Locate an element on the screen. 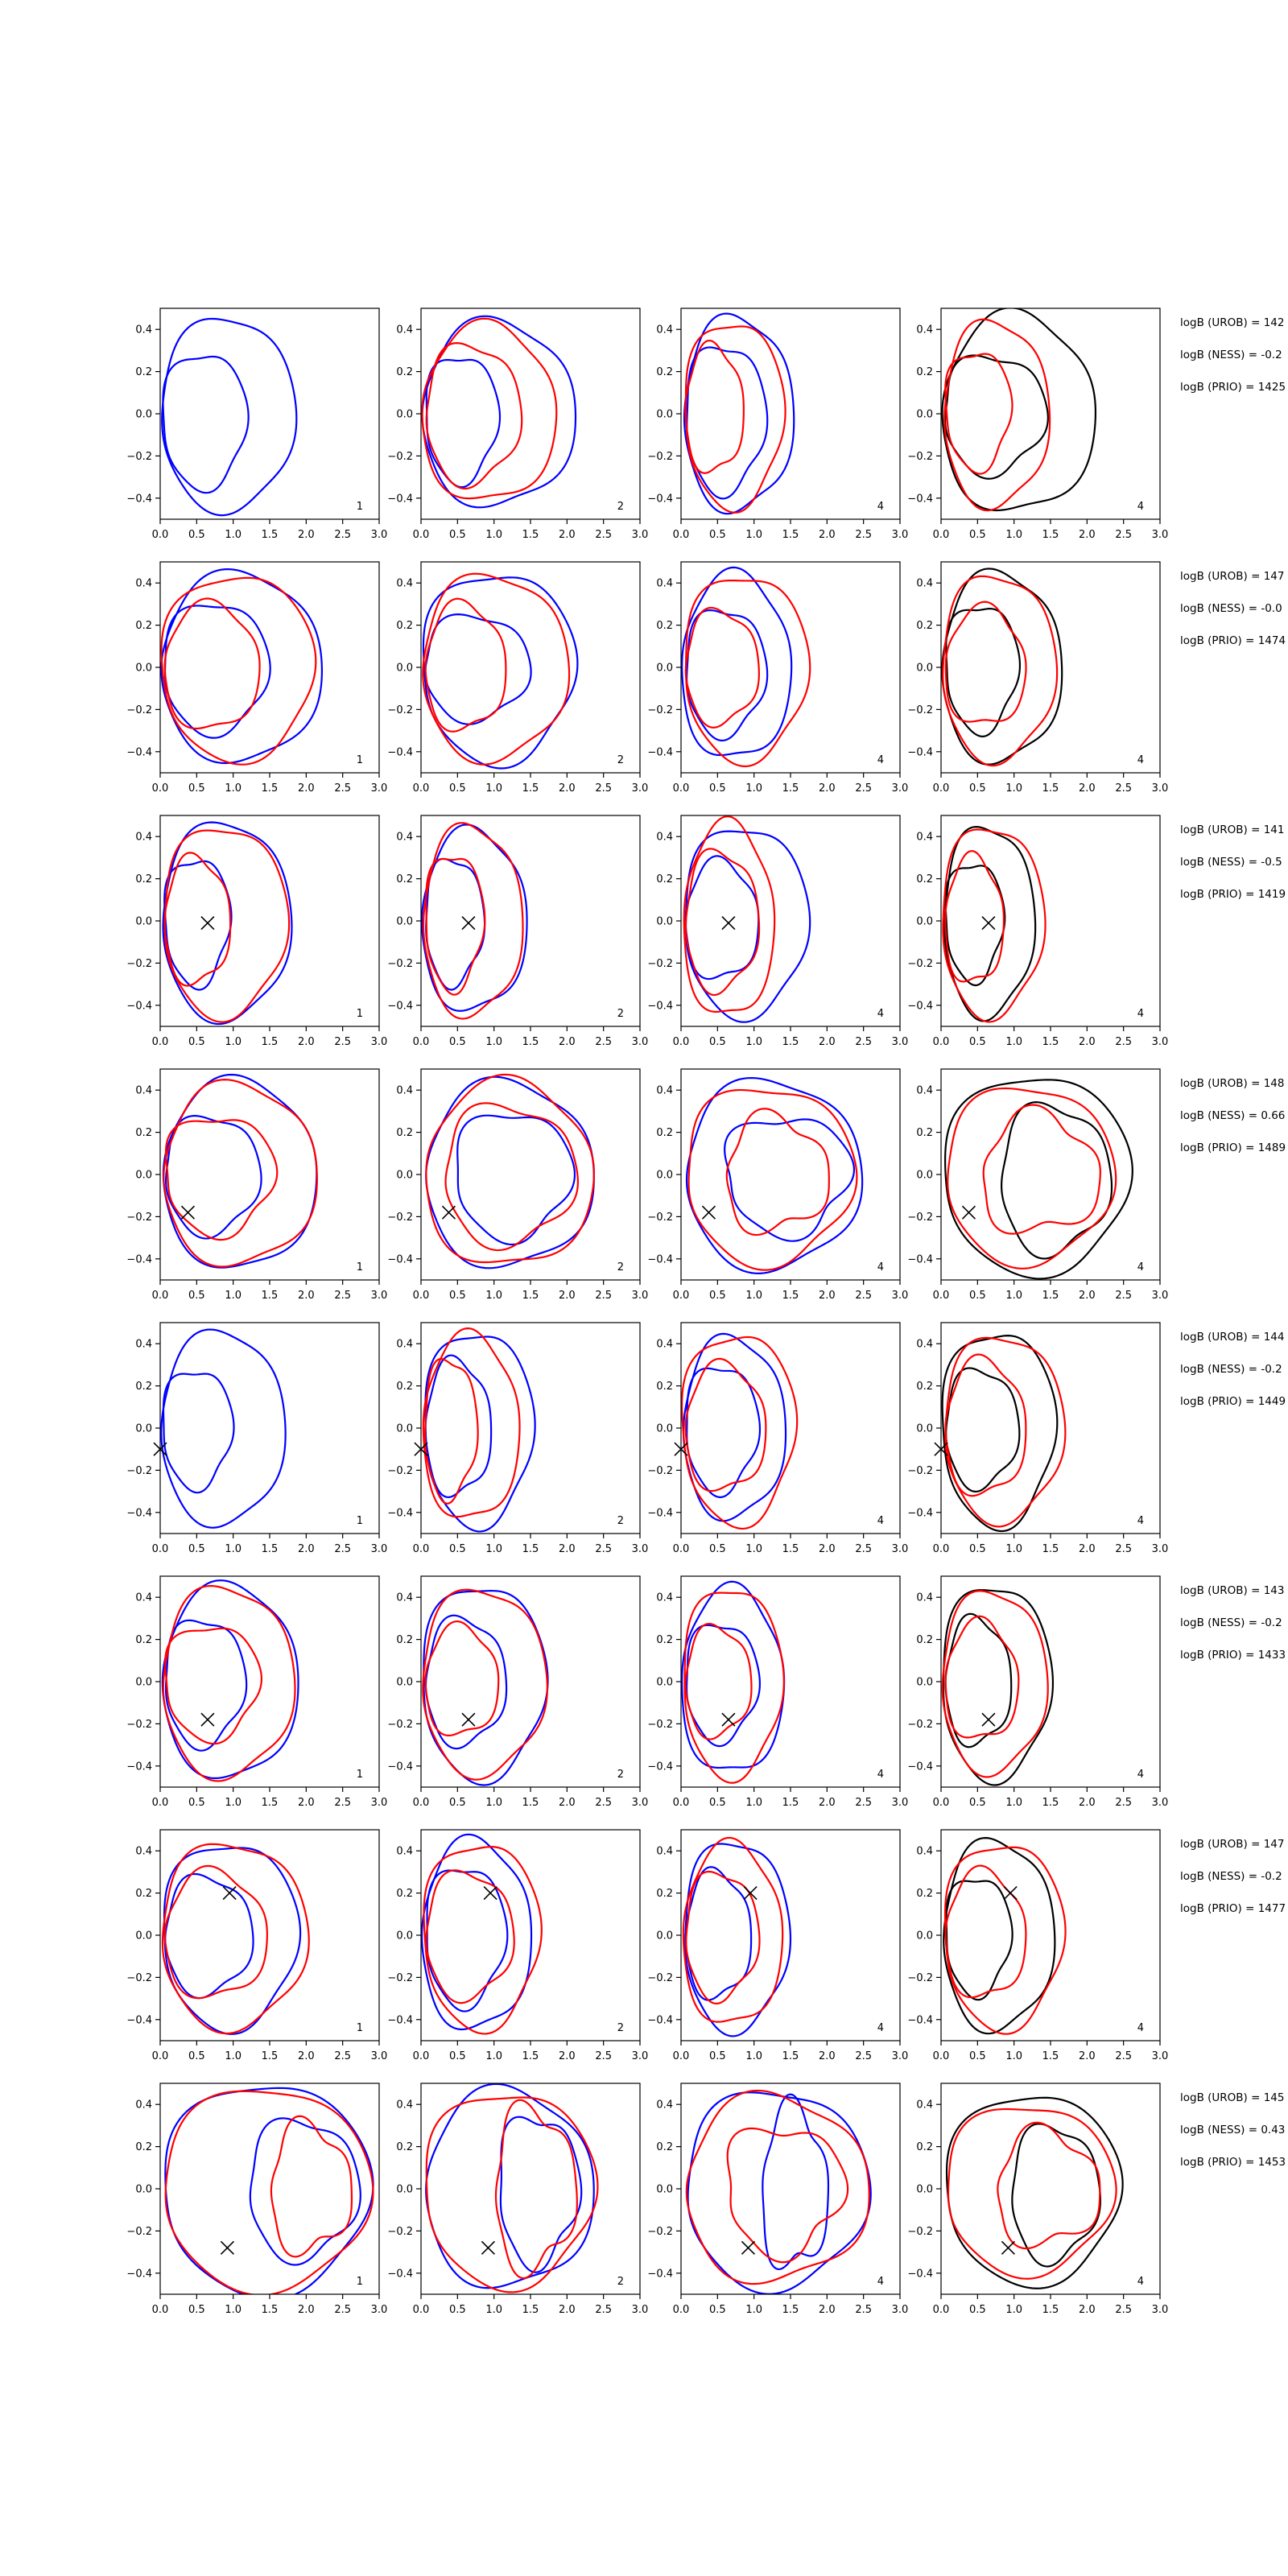 This screenshot has height=2576, width=1288. subplot-r5-c4: 0.0 0.5 1.0 1.5 2.0 2.5 3.0 0.4 0.2 0.0 −0.2 −0.4 4 is located at coordinates (1037, 1438).